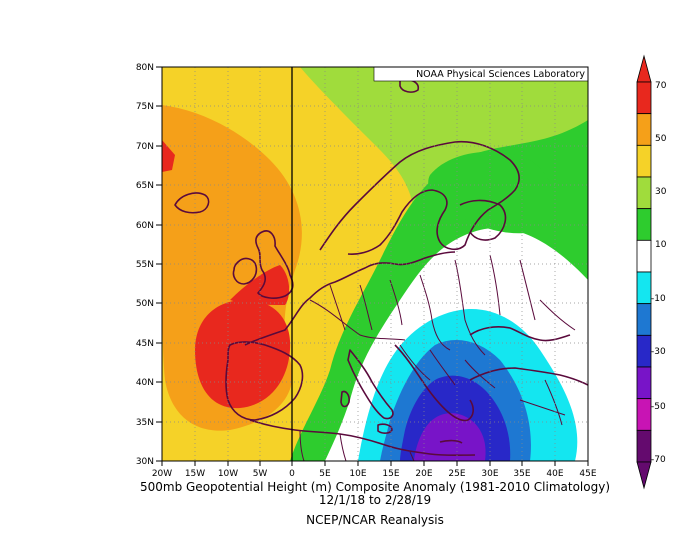 Image resolution: width=700 pixels, height=542 pixels. What do you see at coordinates (145, 423) in the screenshot?
I see `lat-label: 35N` at bounding box center [145, 423].